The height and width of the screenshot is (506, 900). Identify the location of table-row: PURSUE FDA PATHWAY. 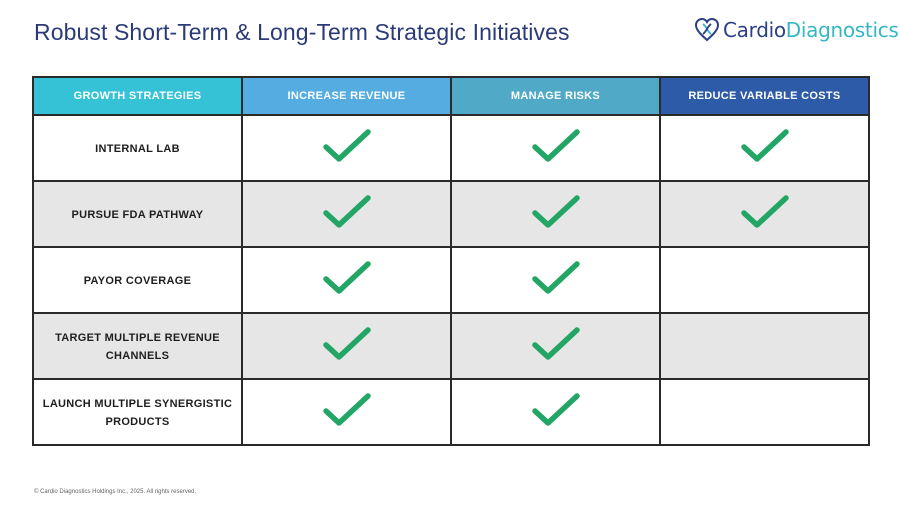
(451, 214).